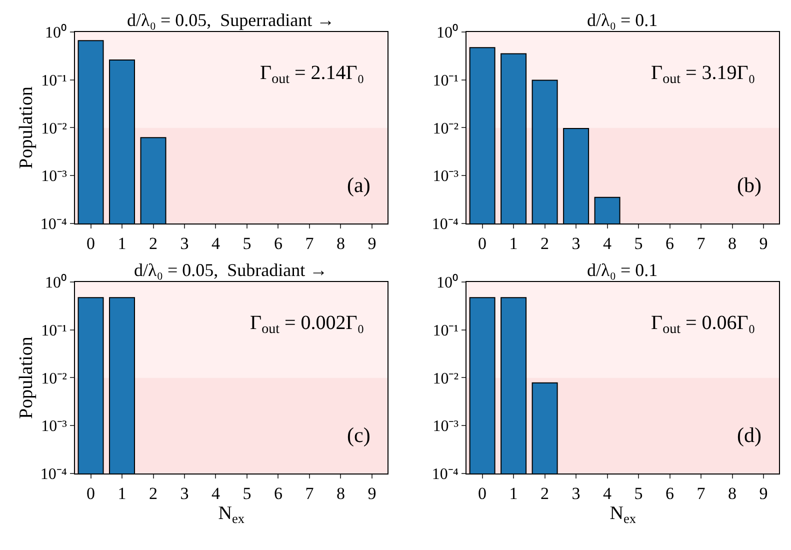 The width and height of the screenshot is (791, 550). Describe the element at coordinates (358, 435) in the screenshot. I see `annotation: (c)` at that location.